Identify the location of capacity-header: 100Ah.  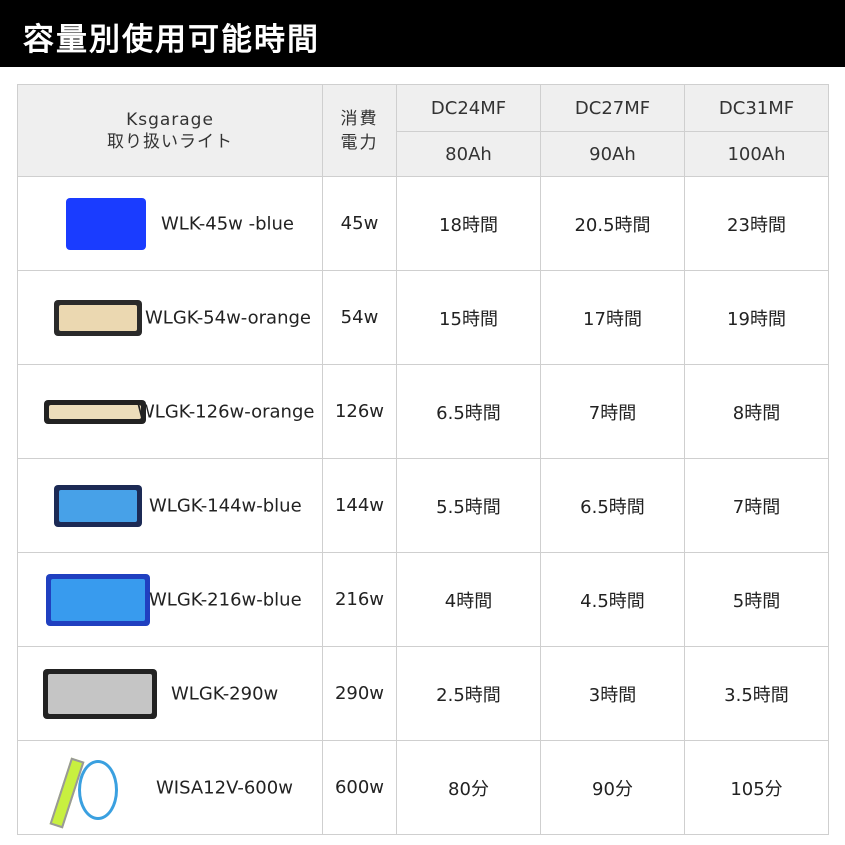
(756, 154).